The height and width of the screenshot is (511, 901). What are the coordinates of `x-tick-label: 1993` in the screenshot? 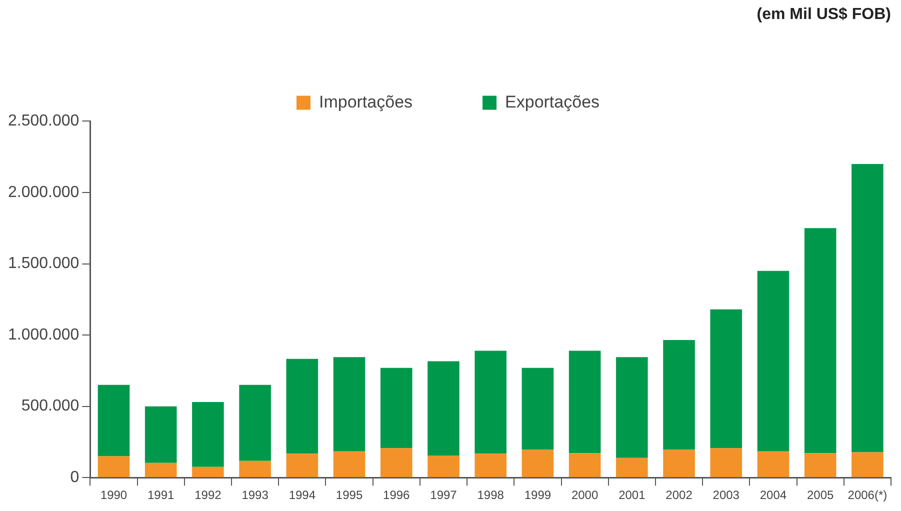 It's located at (255, 495).